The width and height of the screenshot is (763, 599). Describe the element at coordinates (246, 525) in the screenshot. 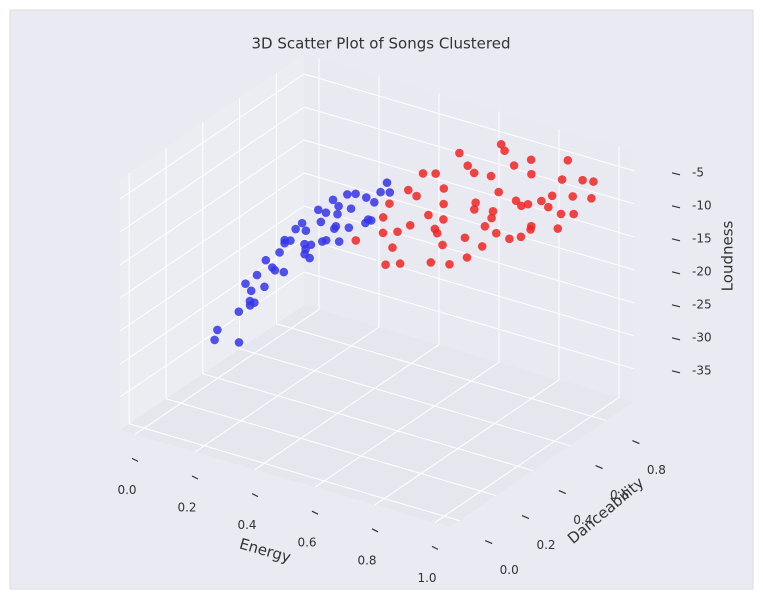

I see `x-tick-label: 0.4` at that location.